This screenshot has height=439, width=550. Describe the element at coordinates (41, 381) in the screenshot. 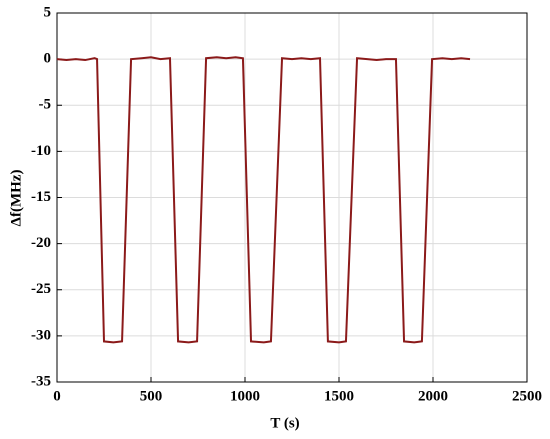

I see `y-tick-label: -35` at that location.